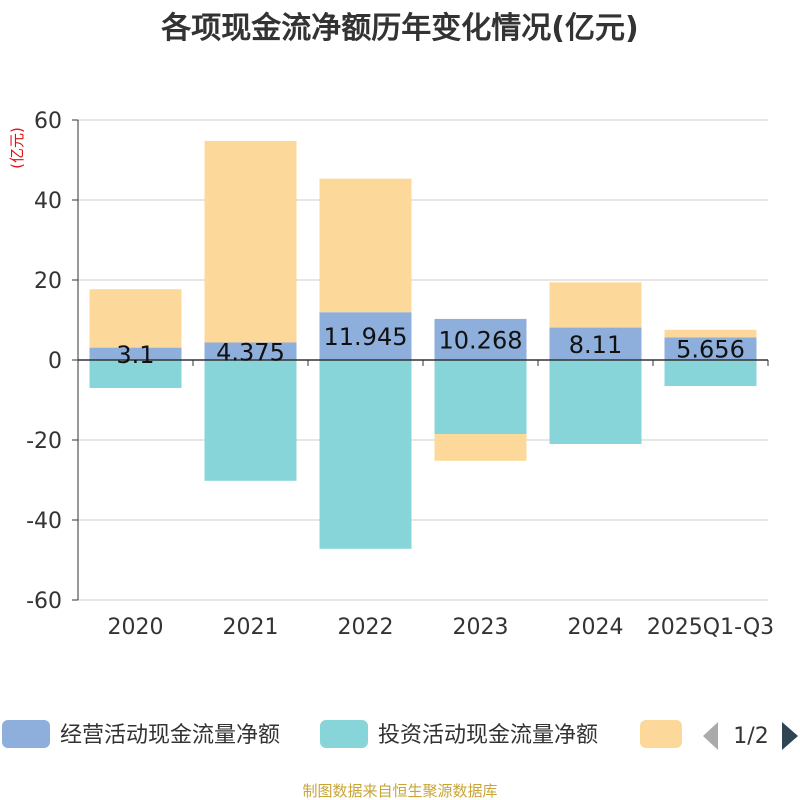 This screenshot has width=800, height=800. Describe the element at coordinates (344, 734) in the screenshot. I see `legend-swatch-investing` at that location.